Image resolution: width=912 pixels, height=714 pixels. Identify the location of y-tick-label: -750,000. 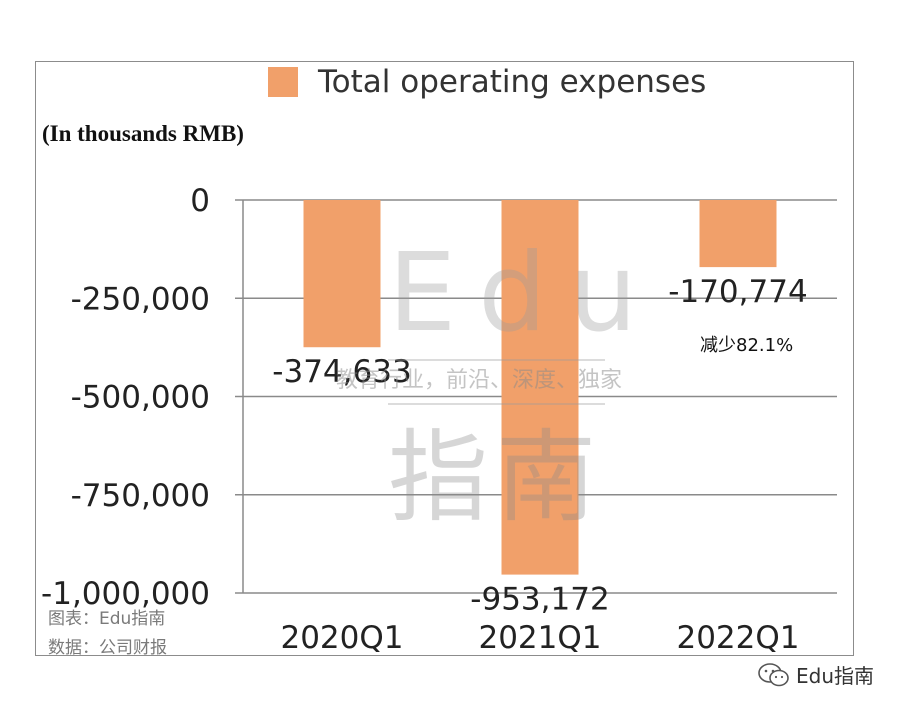
(140, 496).